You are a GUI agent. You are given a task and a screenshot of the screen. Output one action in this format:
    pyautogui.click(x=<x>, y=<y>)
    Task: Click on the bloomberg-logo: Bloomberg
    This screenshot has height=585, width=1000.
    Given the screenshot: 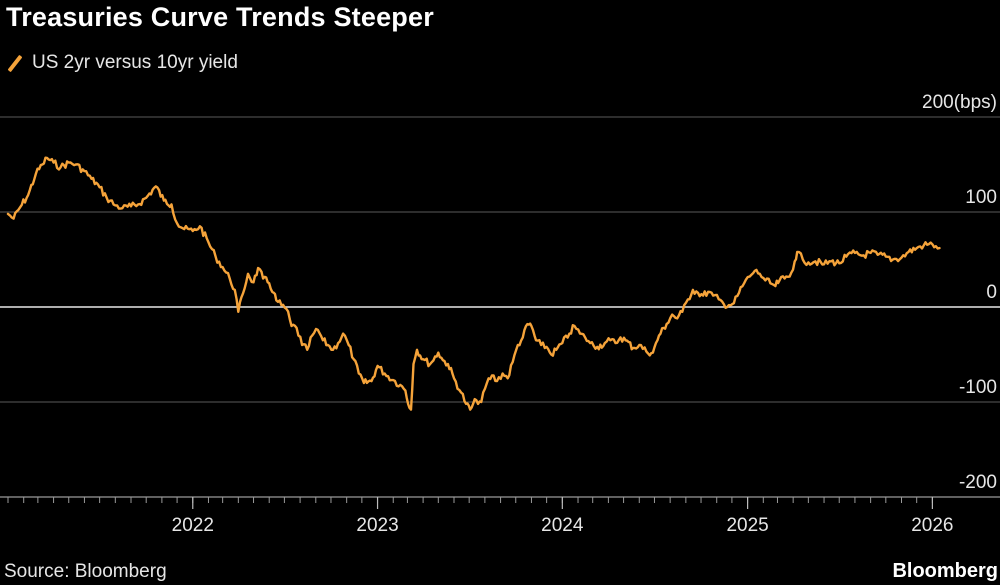 What is the action you would take?
    pyautogui.click(x=945, y=571)
    